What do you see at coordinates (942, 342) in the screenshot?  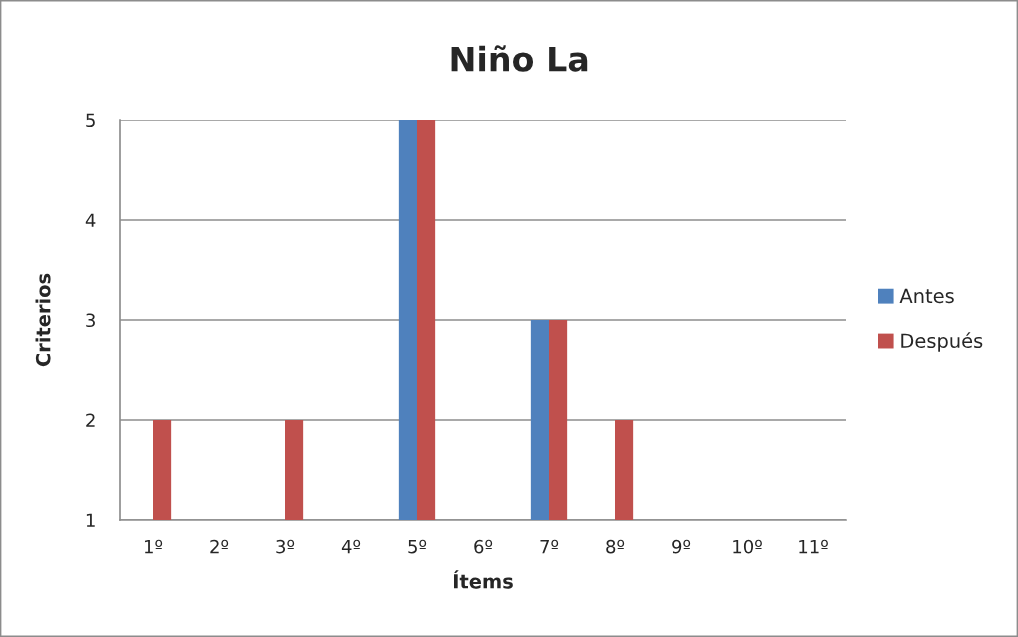 I see `legend-label: Después` at bounding box center [942, 342].